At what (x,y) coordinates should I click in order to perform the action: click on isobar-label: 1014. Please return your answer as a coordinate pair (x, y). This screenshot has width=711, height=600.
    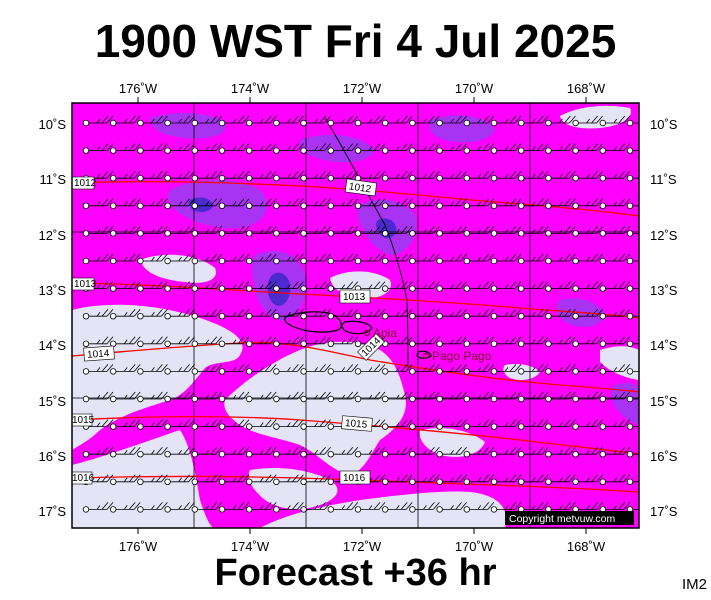
    Looking at the image, I should click on (98, 354).